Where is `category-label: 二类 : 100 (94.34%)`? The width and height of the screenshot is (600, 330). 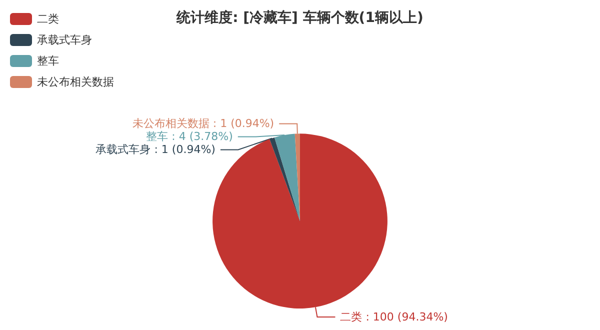 category-label: 二类 : 100 (94.34%) is located at coordinates (394, 317).